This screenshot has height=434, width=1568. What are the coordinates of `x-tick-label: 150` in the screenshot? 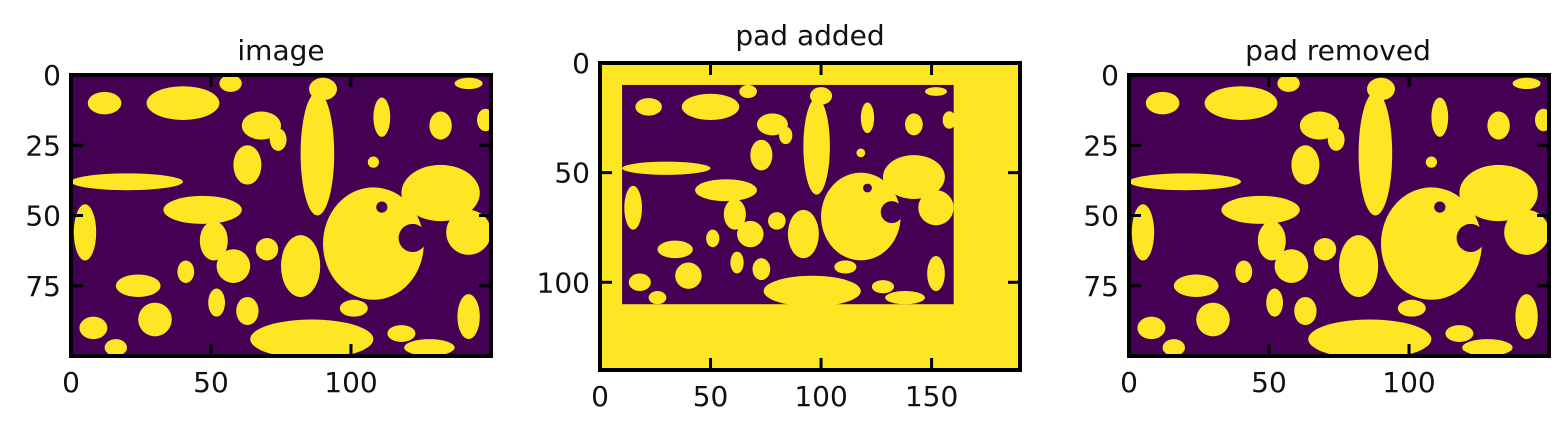 It's located at (931, 396).